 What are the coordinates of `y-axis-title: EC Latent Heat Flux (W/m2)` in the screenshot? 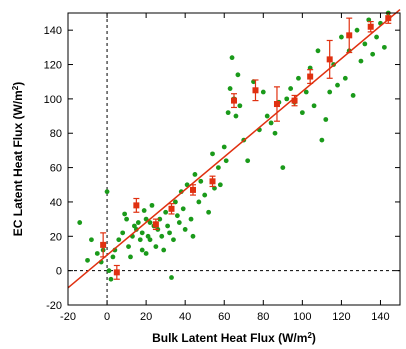 It's located at (18, 159).